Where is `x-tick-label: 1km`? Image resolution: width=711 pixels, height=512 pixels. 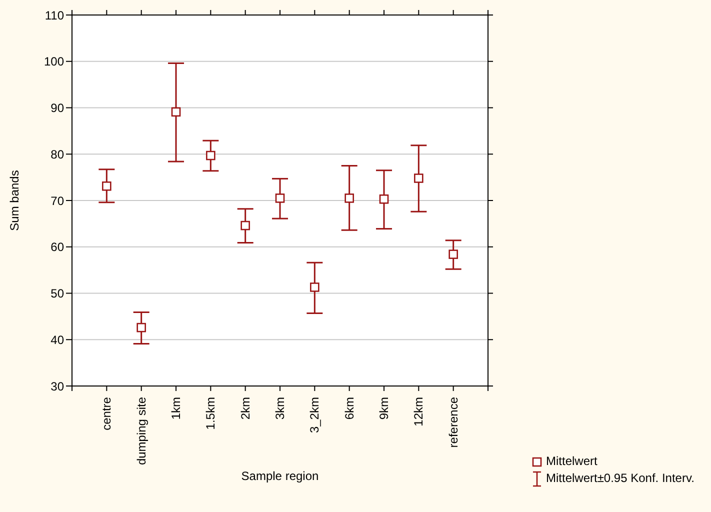
x-tick-label: 1km is located at coordinates (176, 408).